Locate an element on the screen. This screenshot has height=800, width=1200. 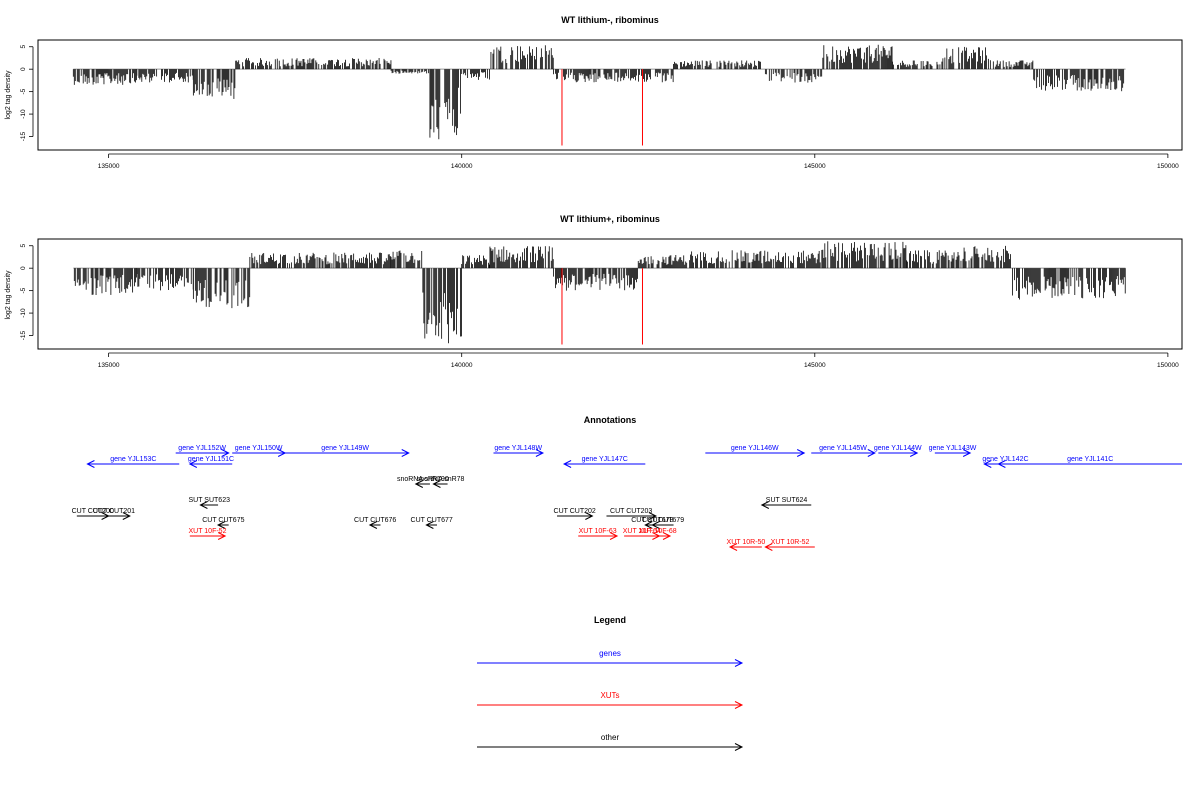
plot-frame is located at coordinates (610, 95).